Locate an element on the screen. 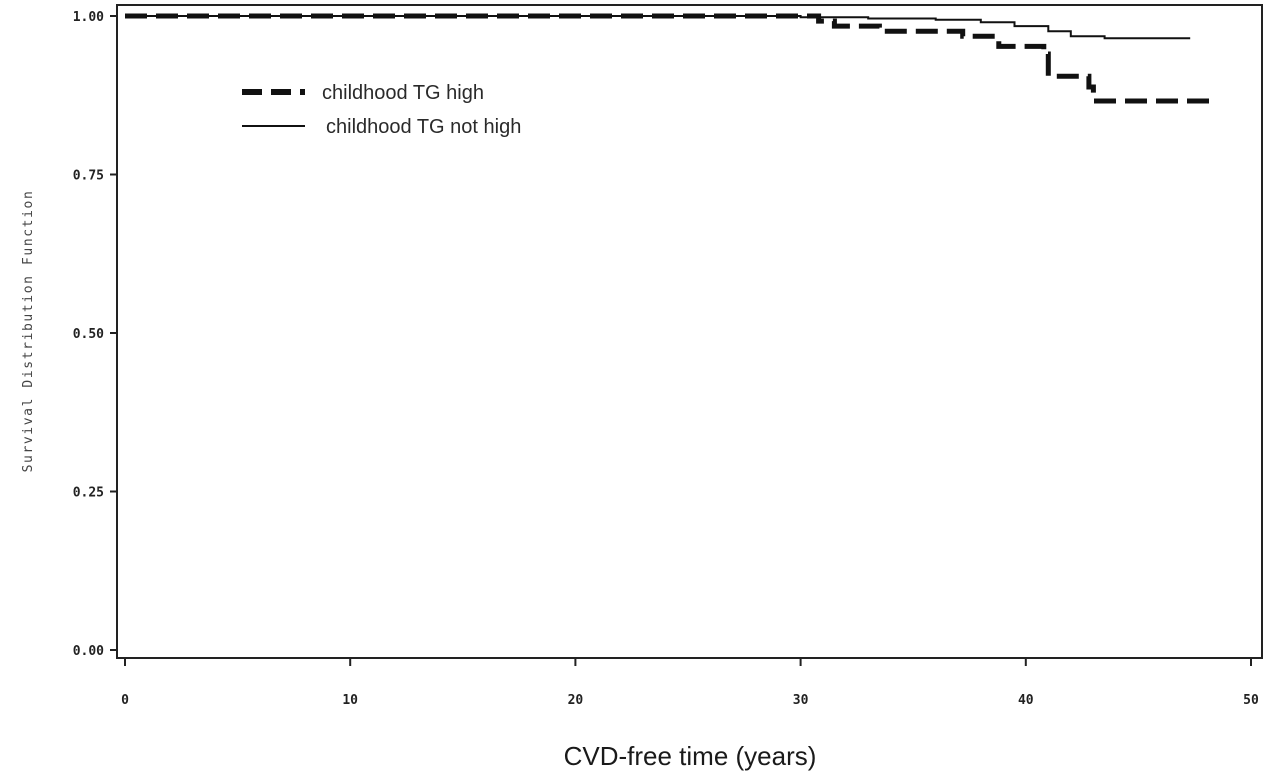 This screenshot has height=777, width=1280. x-tick-label: 20 is located at coordinates (576, 700).